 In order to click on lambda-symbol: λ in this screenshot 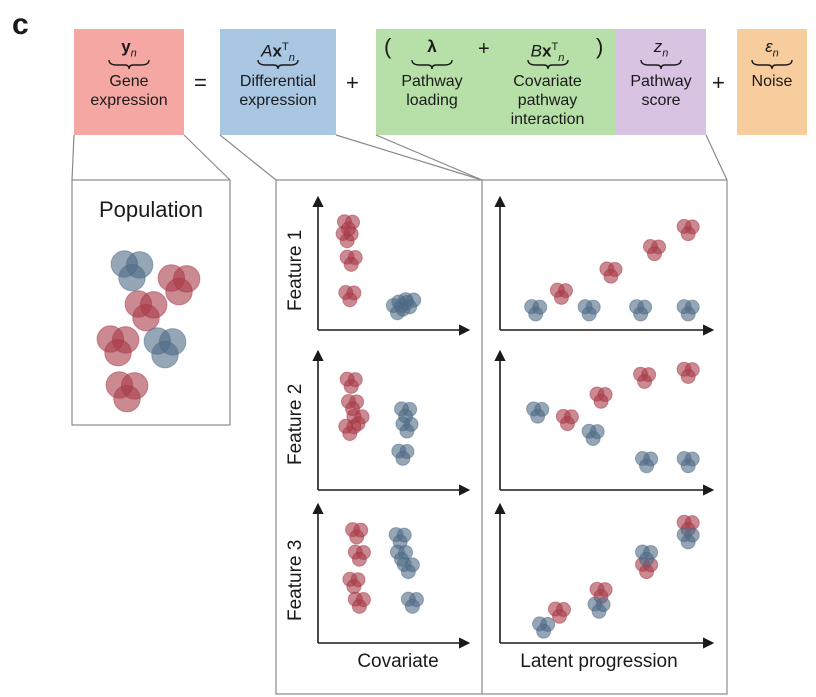, I will do `click(432, 46)`.